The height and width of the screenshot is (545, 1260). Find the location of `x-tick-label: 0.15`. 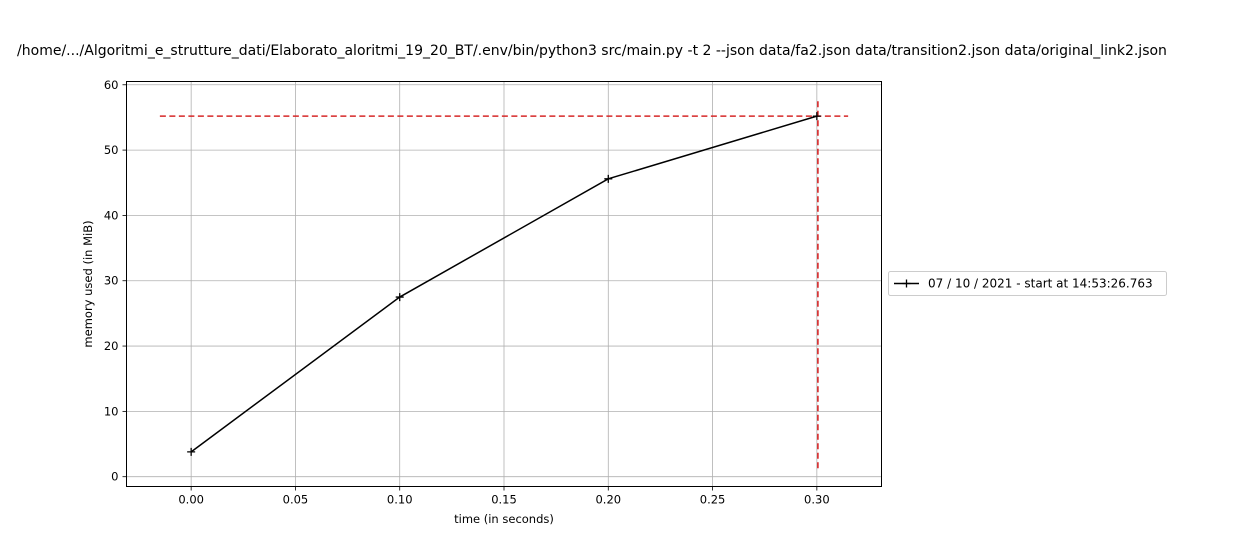

x-tick-label: 0.15 is located at coordinates (504, 500).